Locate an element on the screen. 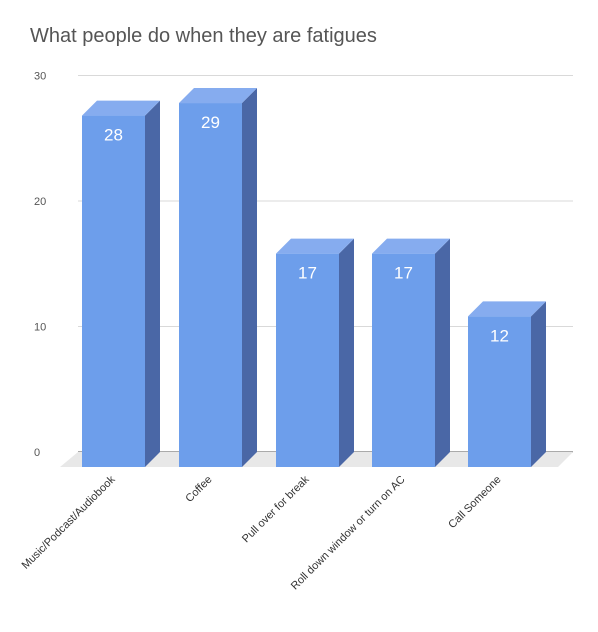 This screenshot has width=598, height=632. category-label: Roll down window or turn on AC is located at coordinates (348, 533).